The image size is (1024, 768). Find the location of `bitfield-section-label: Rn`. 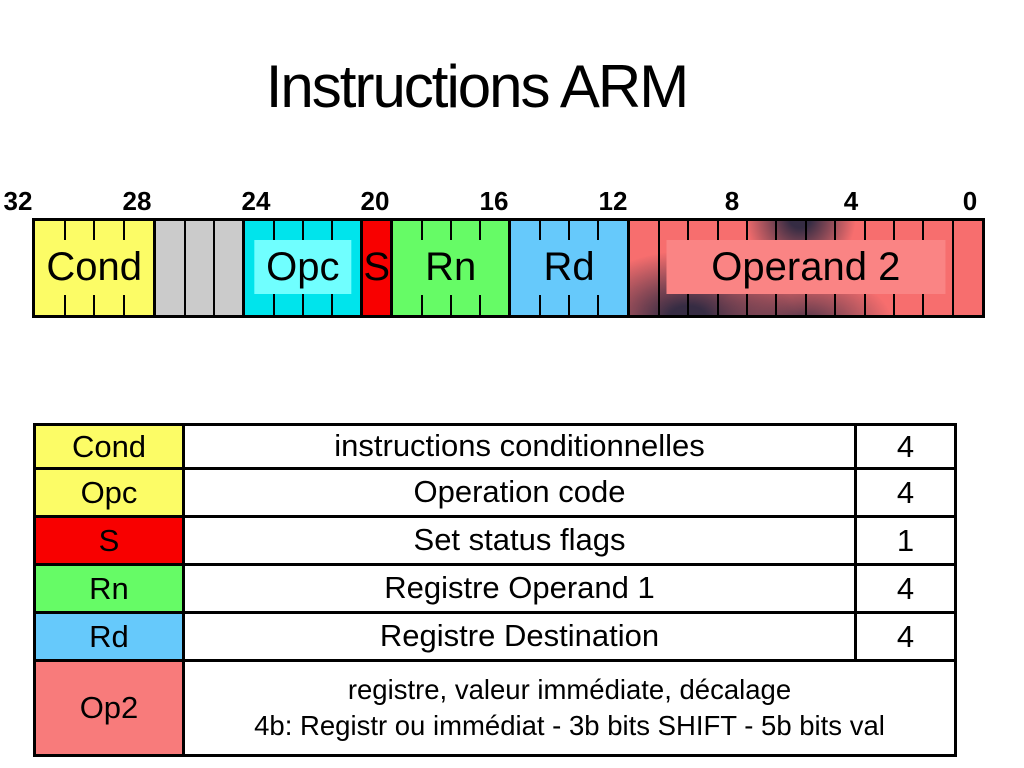

bitfield-section-label: Rn is located at coordinates (451, 266).